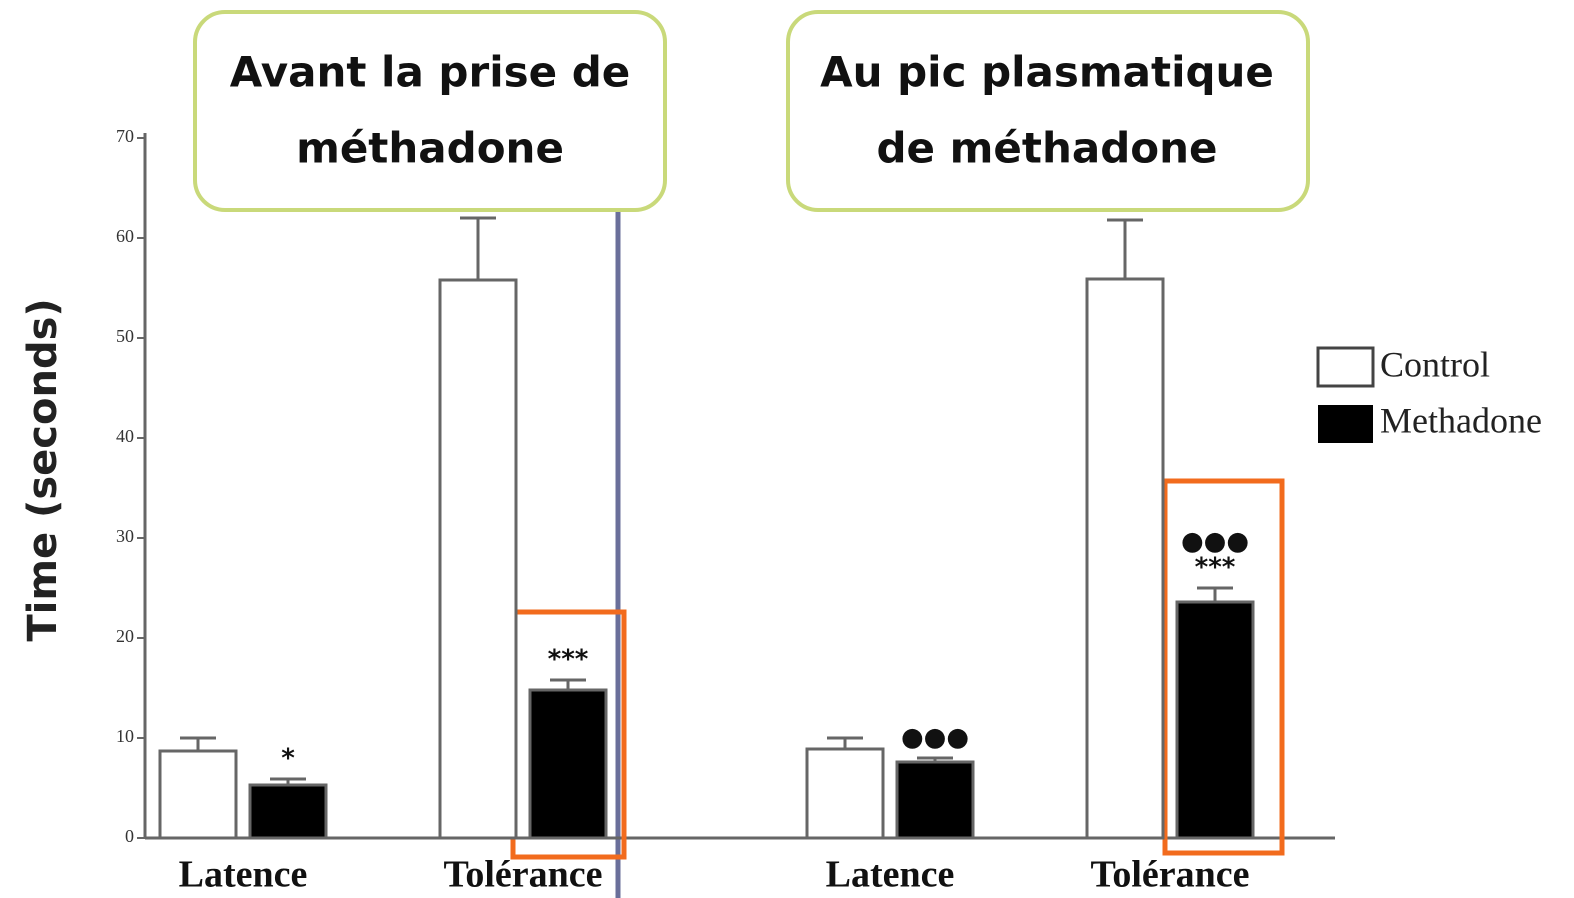 Image resolution: width=1574 pixels, height=898 pixels. What do you see at coordinates (125, 236) in the screenshot?
I see `y-tick-label: 60` at bounding box center [125, 236].